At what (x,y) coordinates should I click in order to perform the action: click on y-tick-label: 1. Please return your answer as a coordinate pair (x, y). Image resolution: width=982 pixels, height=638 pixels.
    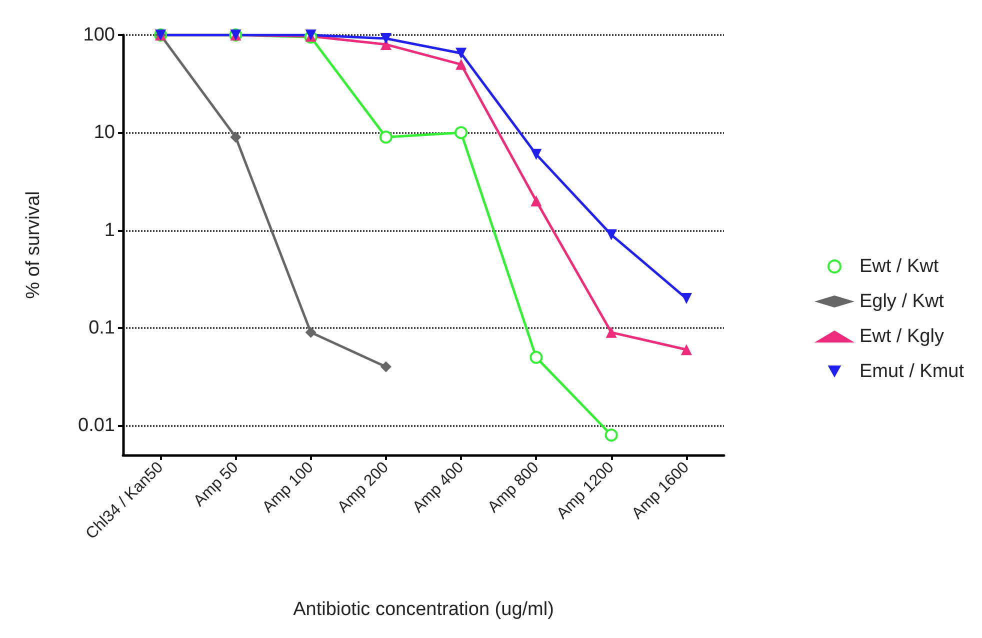
    Looking at the image, I should click on (109, 230).